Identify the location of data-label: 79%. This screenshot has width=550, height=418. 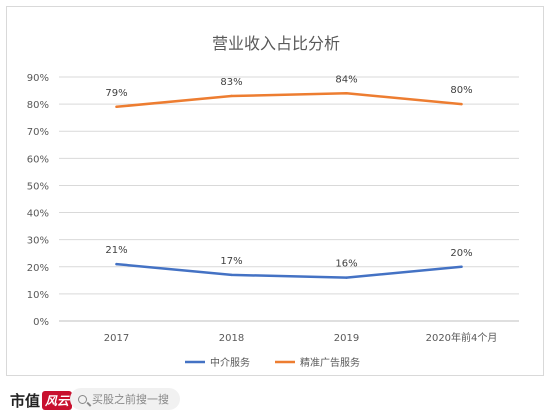
(116, 93).